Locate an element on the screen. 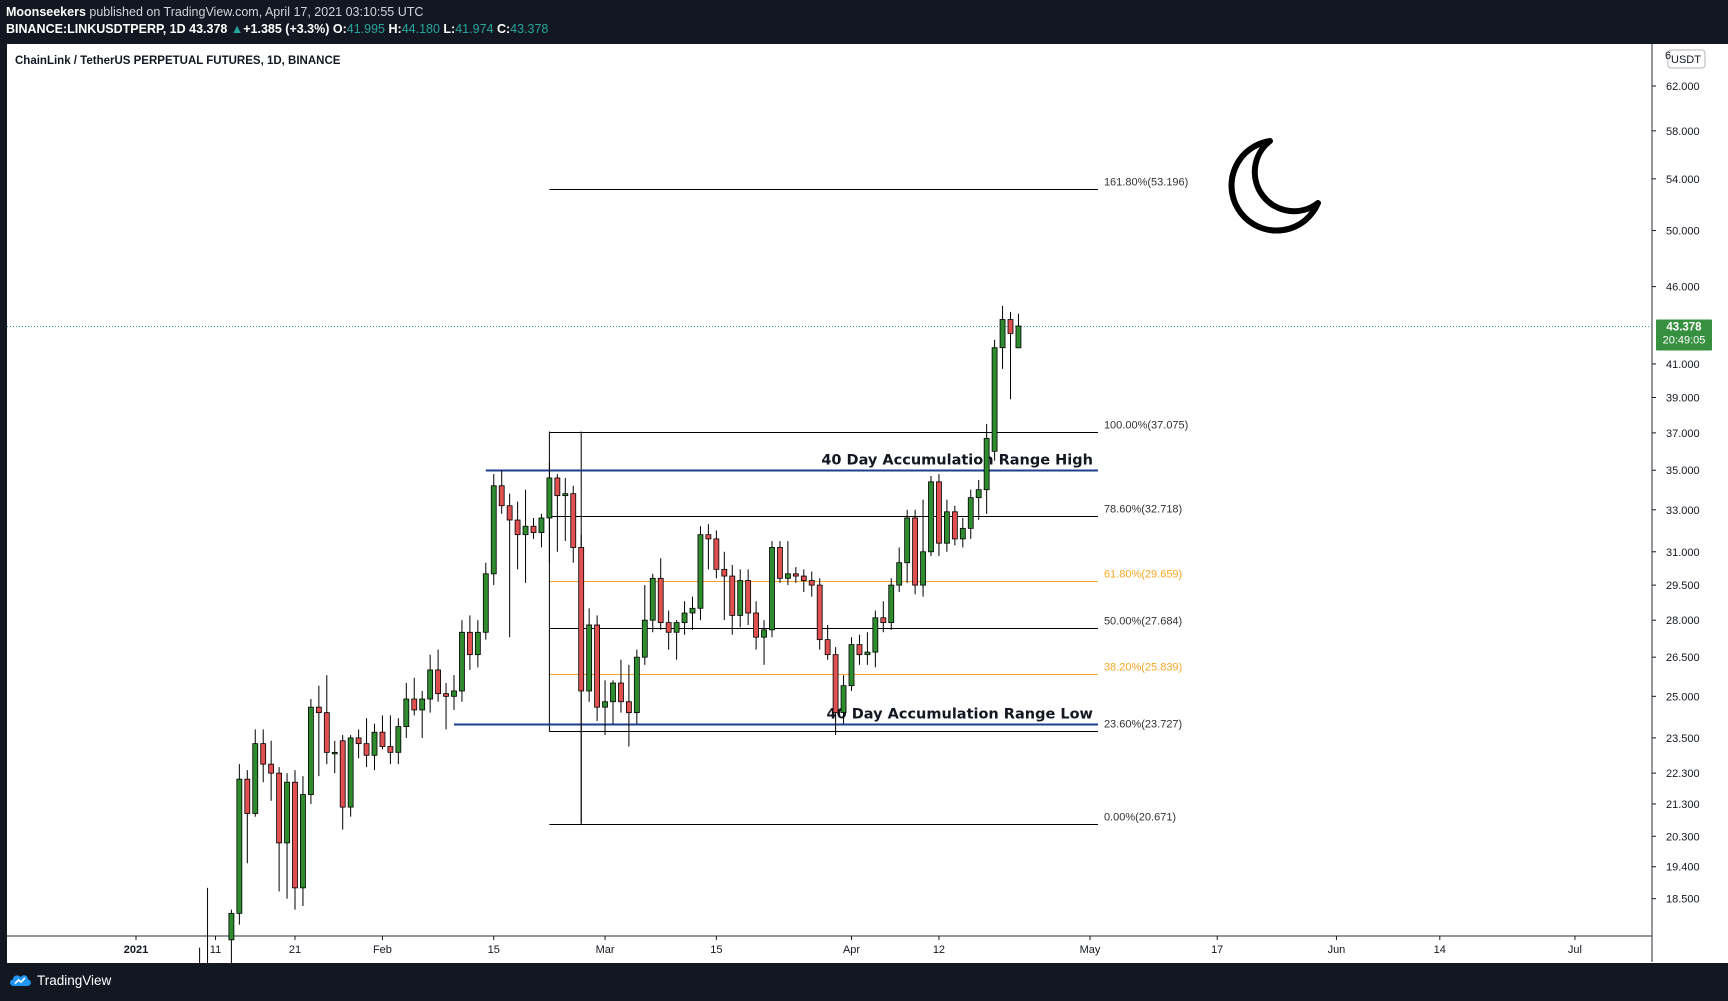 The image size is (1728, 1001). time-tick-label: 17 is located at coordinates (1217, 950).